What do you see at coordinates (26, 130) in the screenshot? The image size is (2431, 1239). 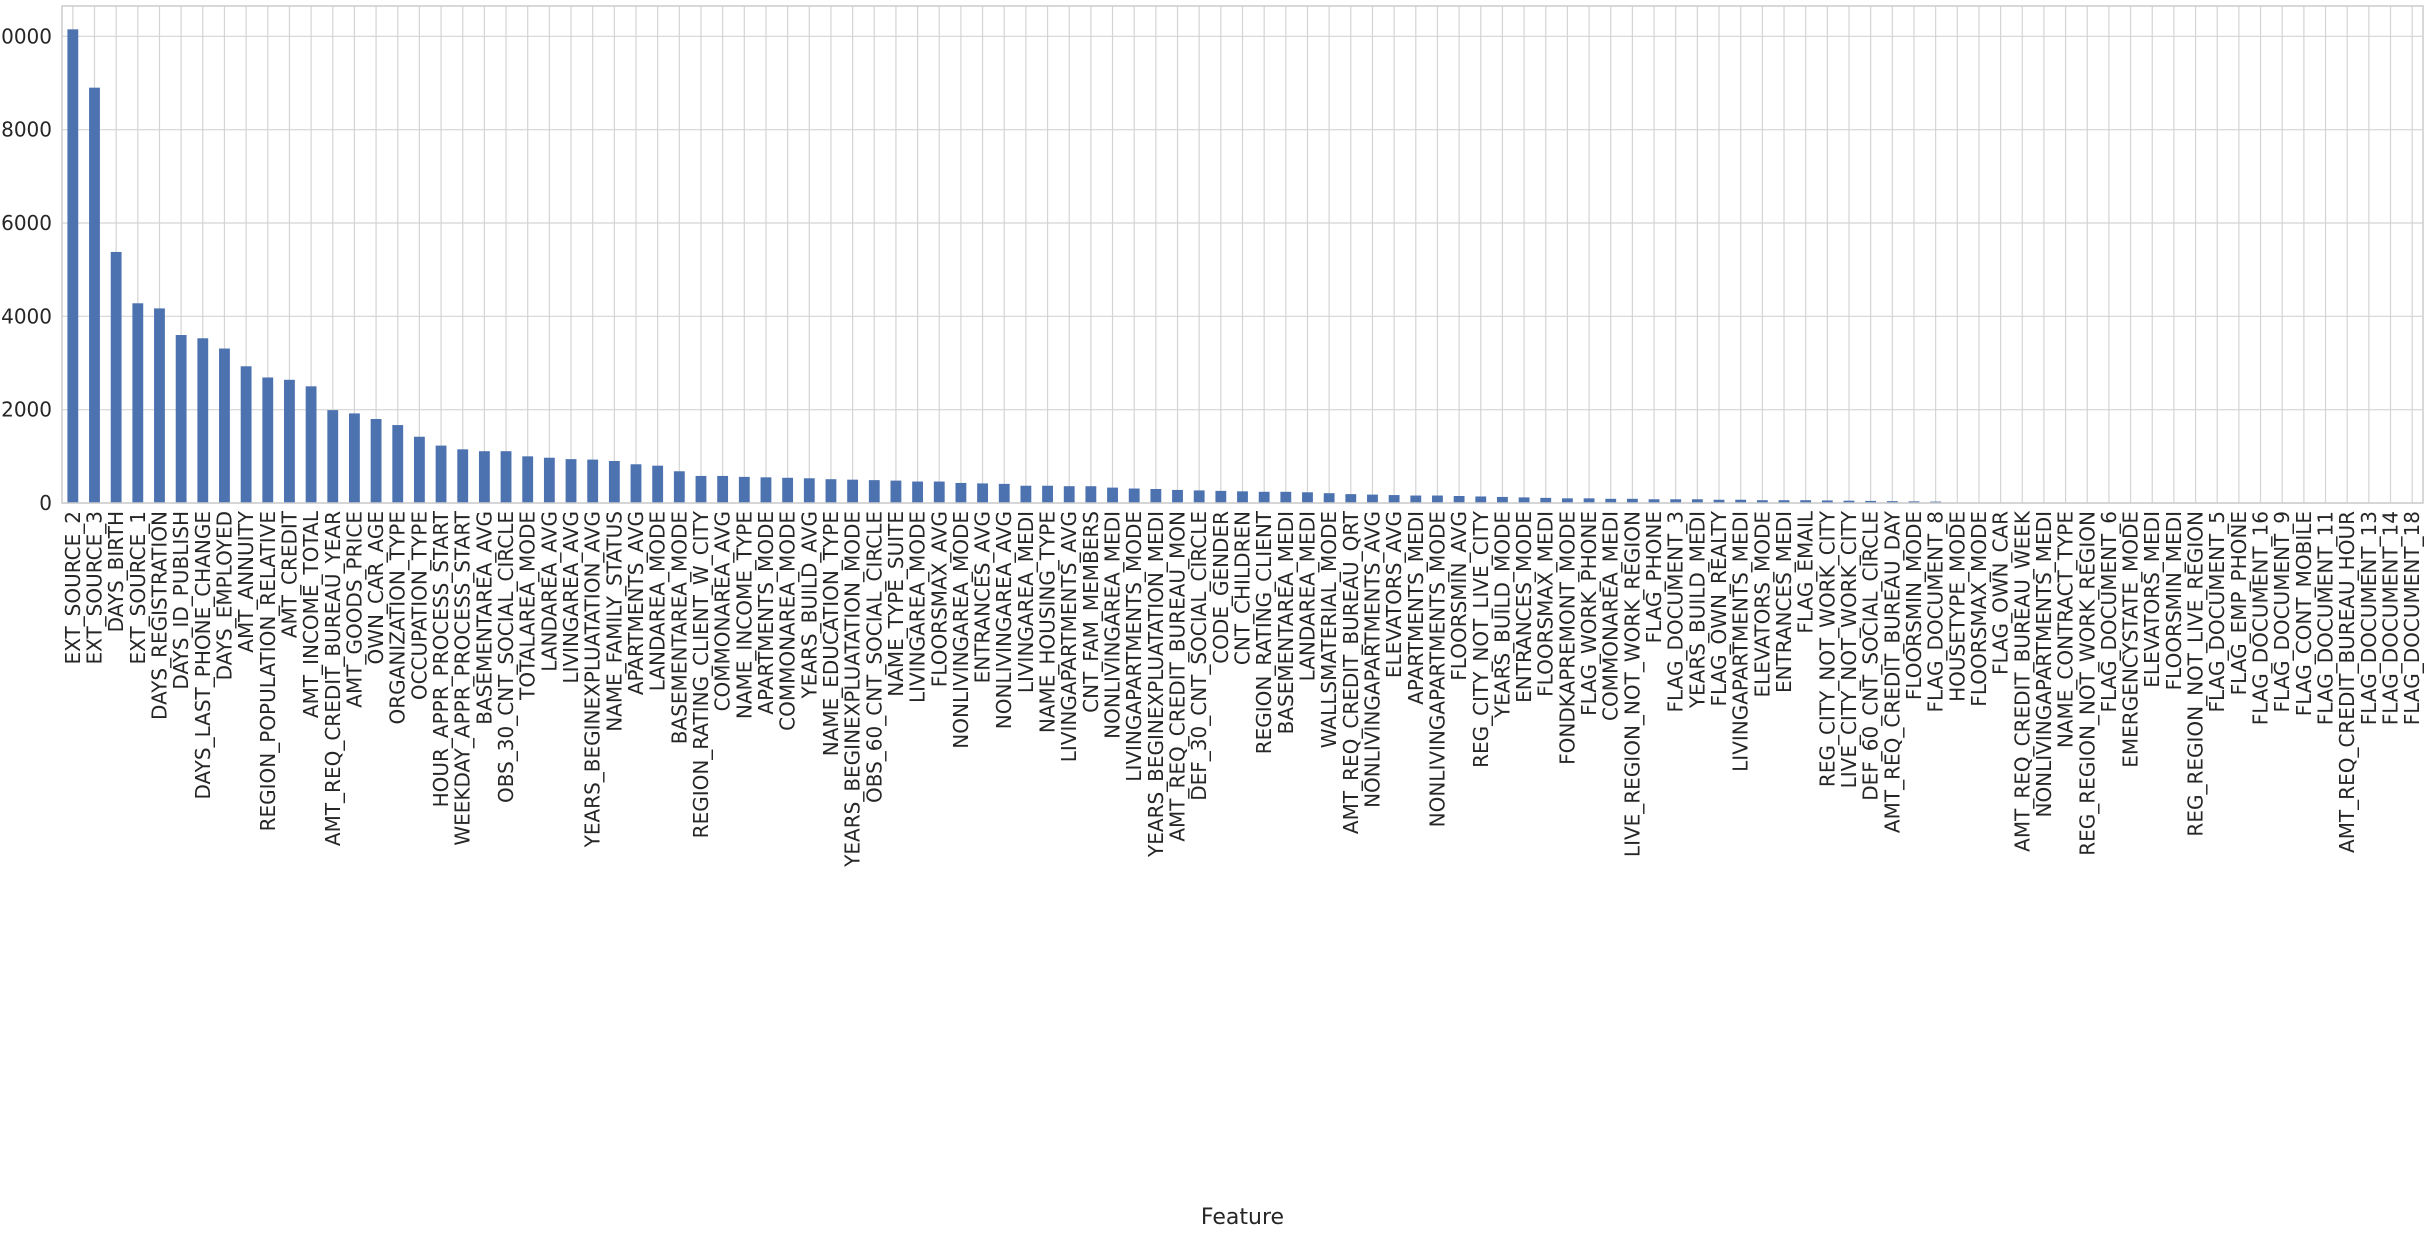 I see `y-tick-label: 8000` at bounding box center [26, 130].